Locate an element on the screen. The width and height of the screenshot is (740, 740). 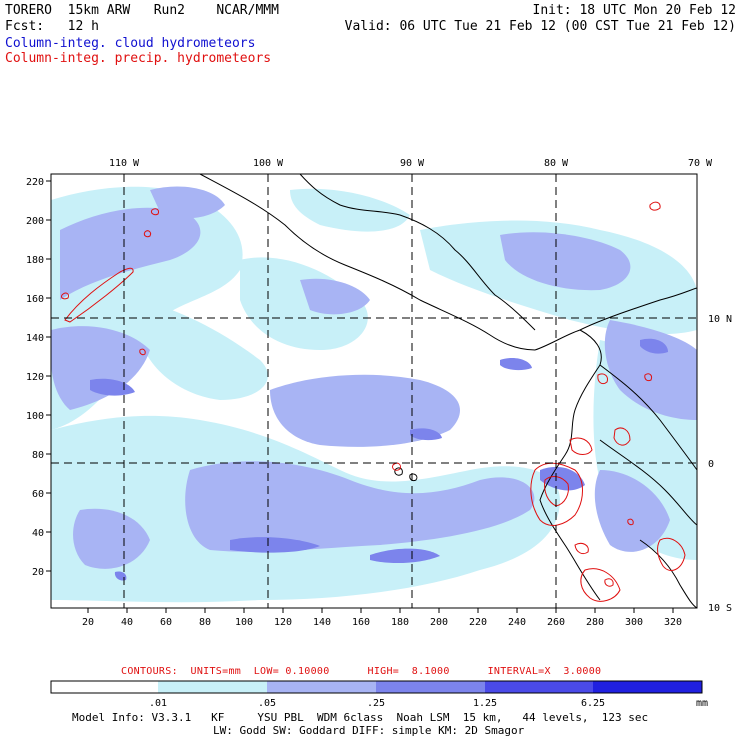
lat-label-0: 0 is located at coordinates (711, 464).